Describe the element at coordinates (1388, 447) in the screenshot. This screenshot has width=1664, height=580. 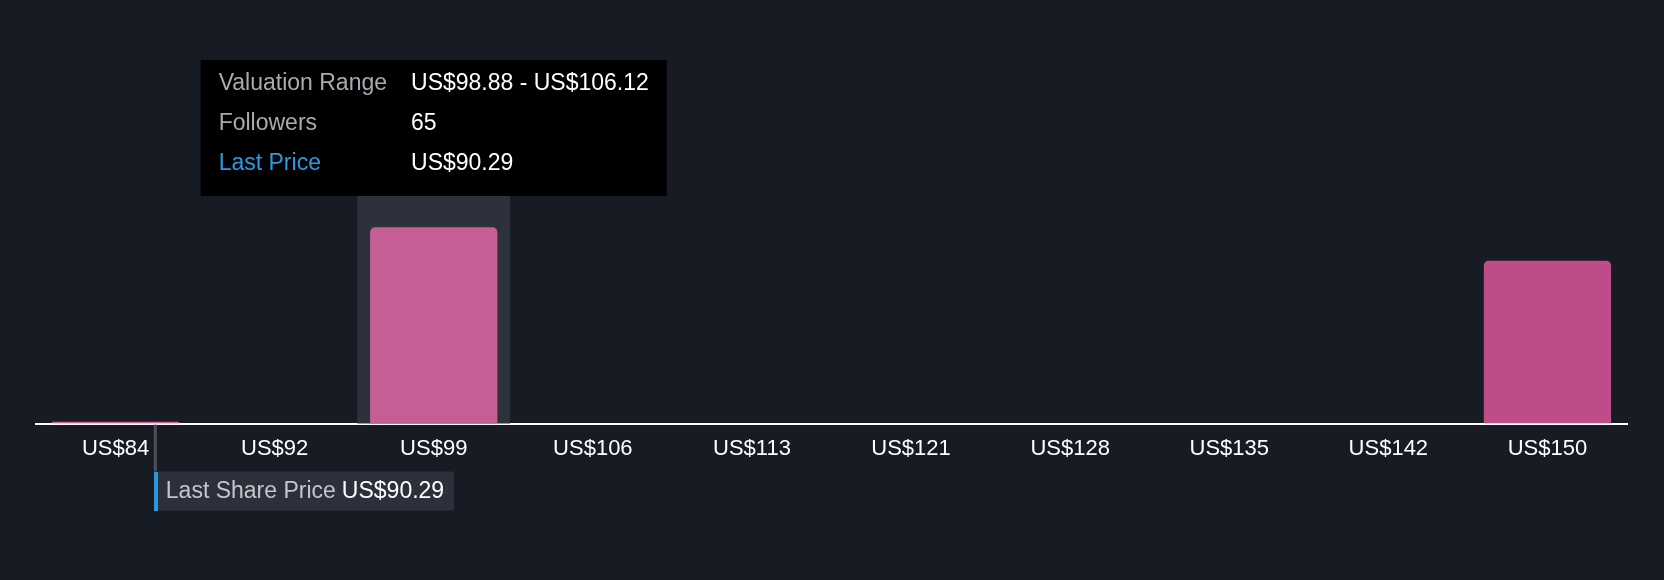
I see `x-tick-label: US$142` at that location.